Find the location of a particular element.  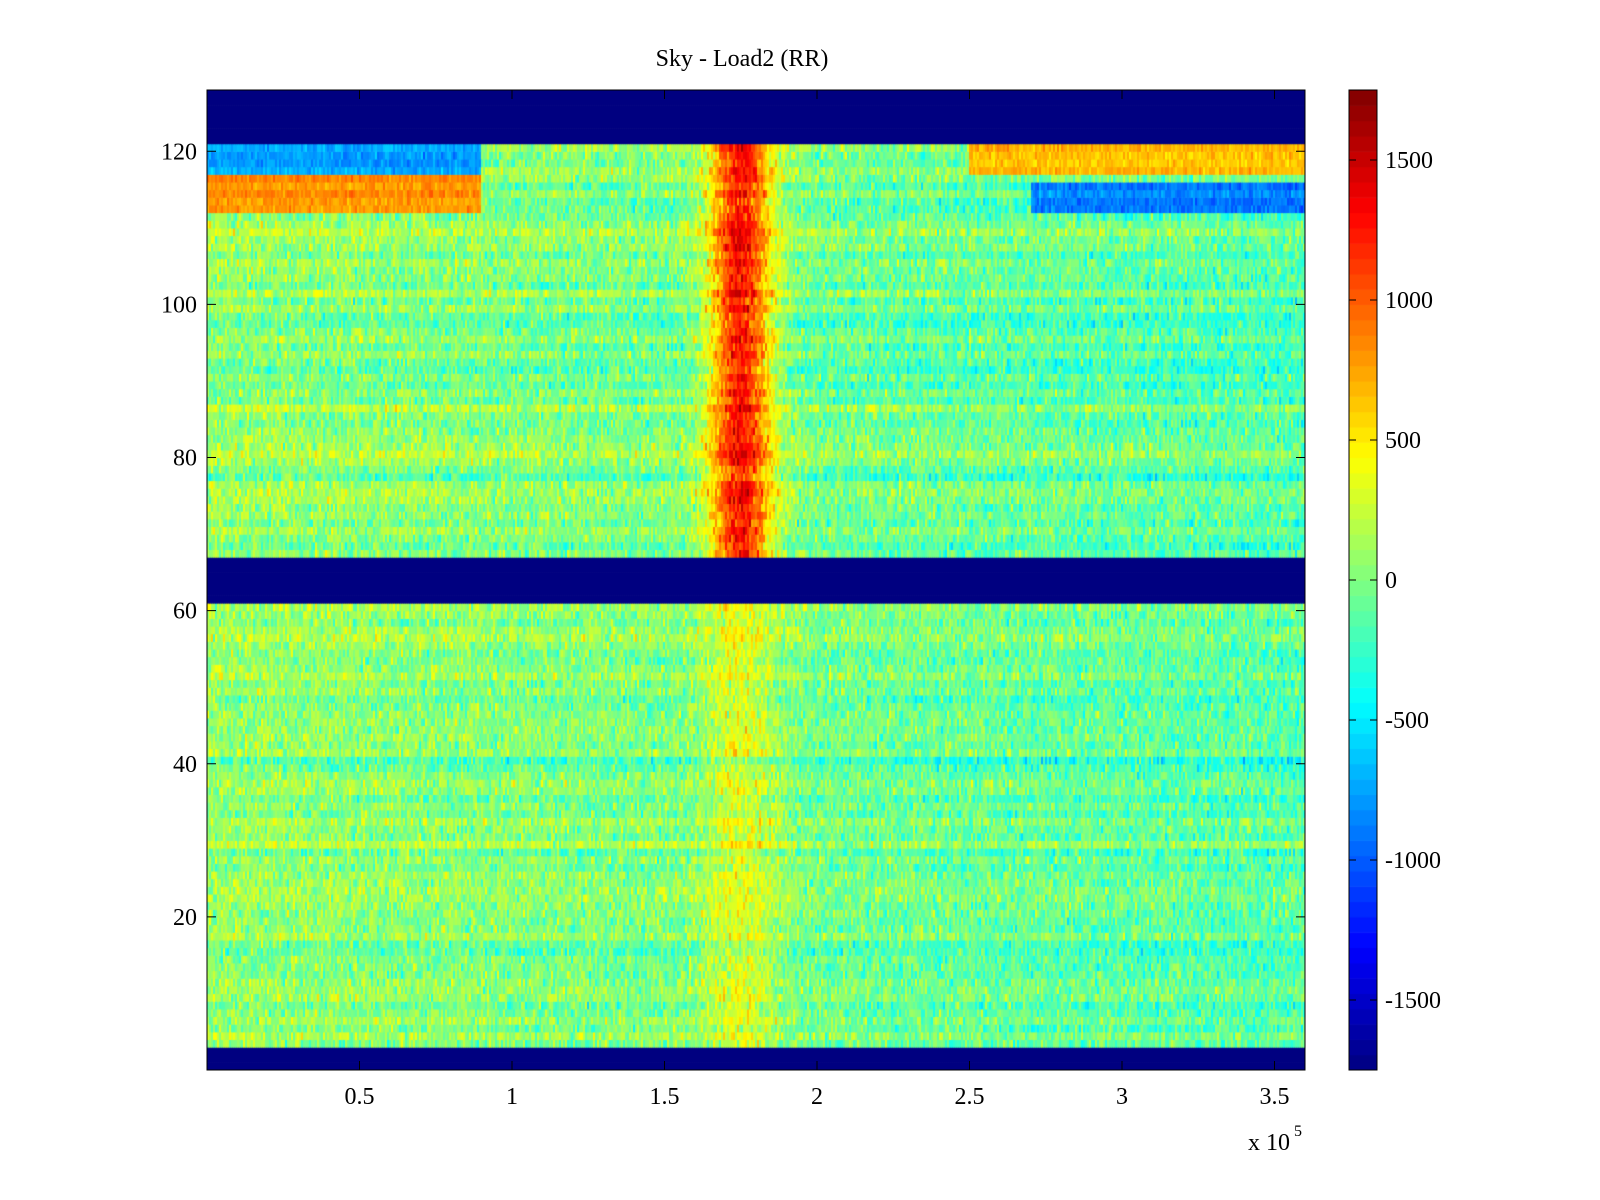

colorbar-tick-label: 1000 is located at coordinates (1409, 301).